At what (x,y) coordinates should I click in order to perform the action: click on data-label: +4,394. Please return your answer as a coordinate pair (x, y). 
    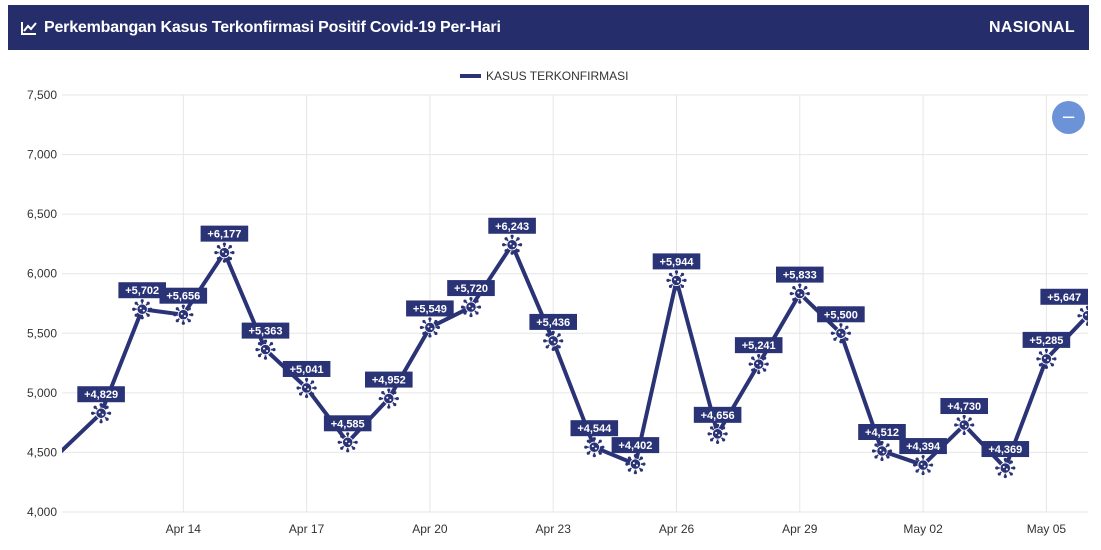
    Looking at the image, I should click on (923, 447).